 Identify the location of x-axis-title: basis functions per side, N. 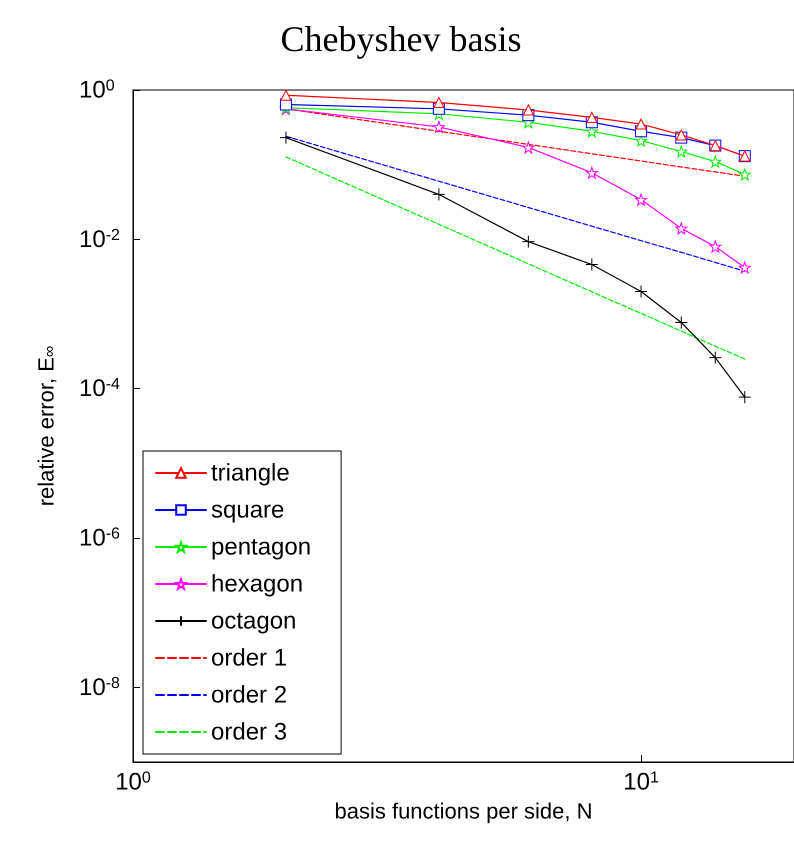
(463, 811).